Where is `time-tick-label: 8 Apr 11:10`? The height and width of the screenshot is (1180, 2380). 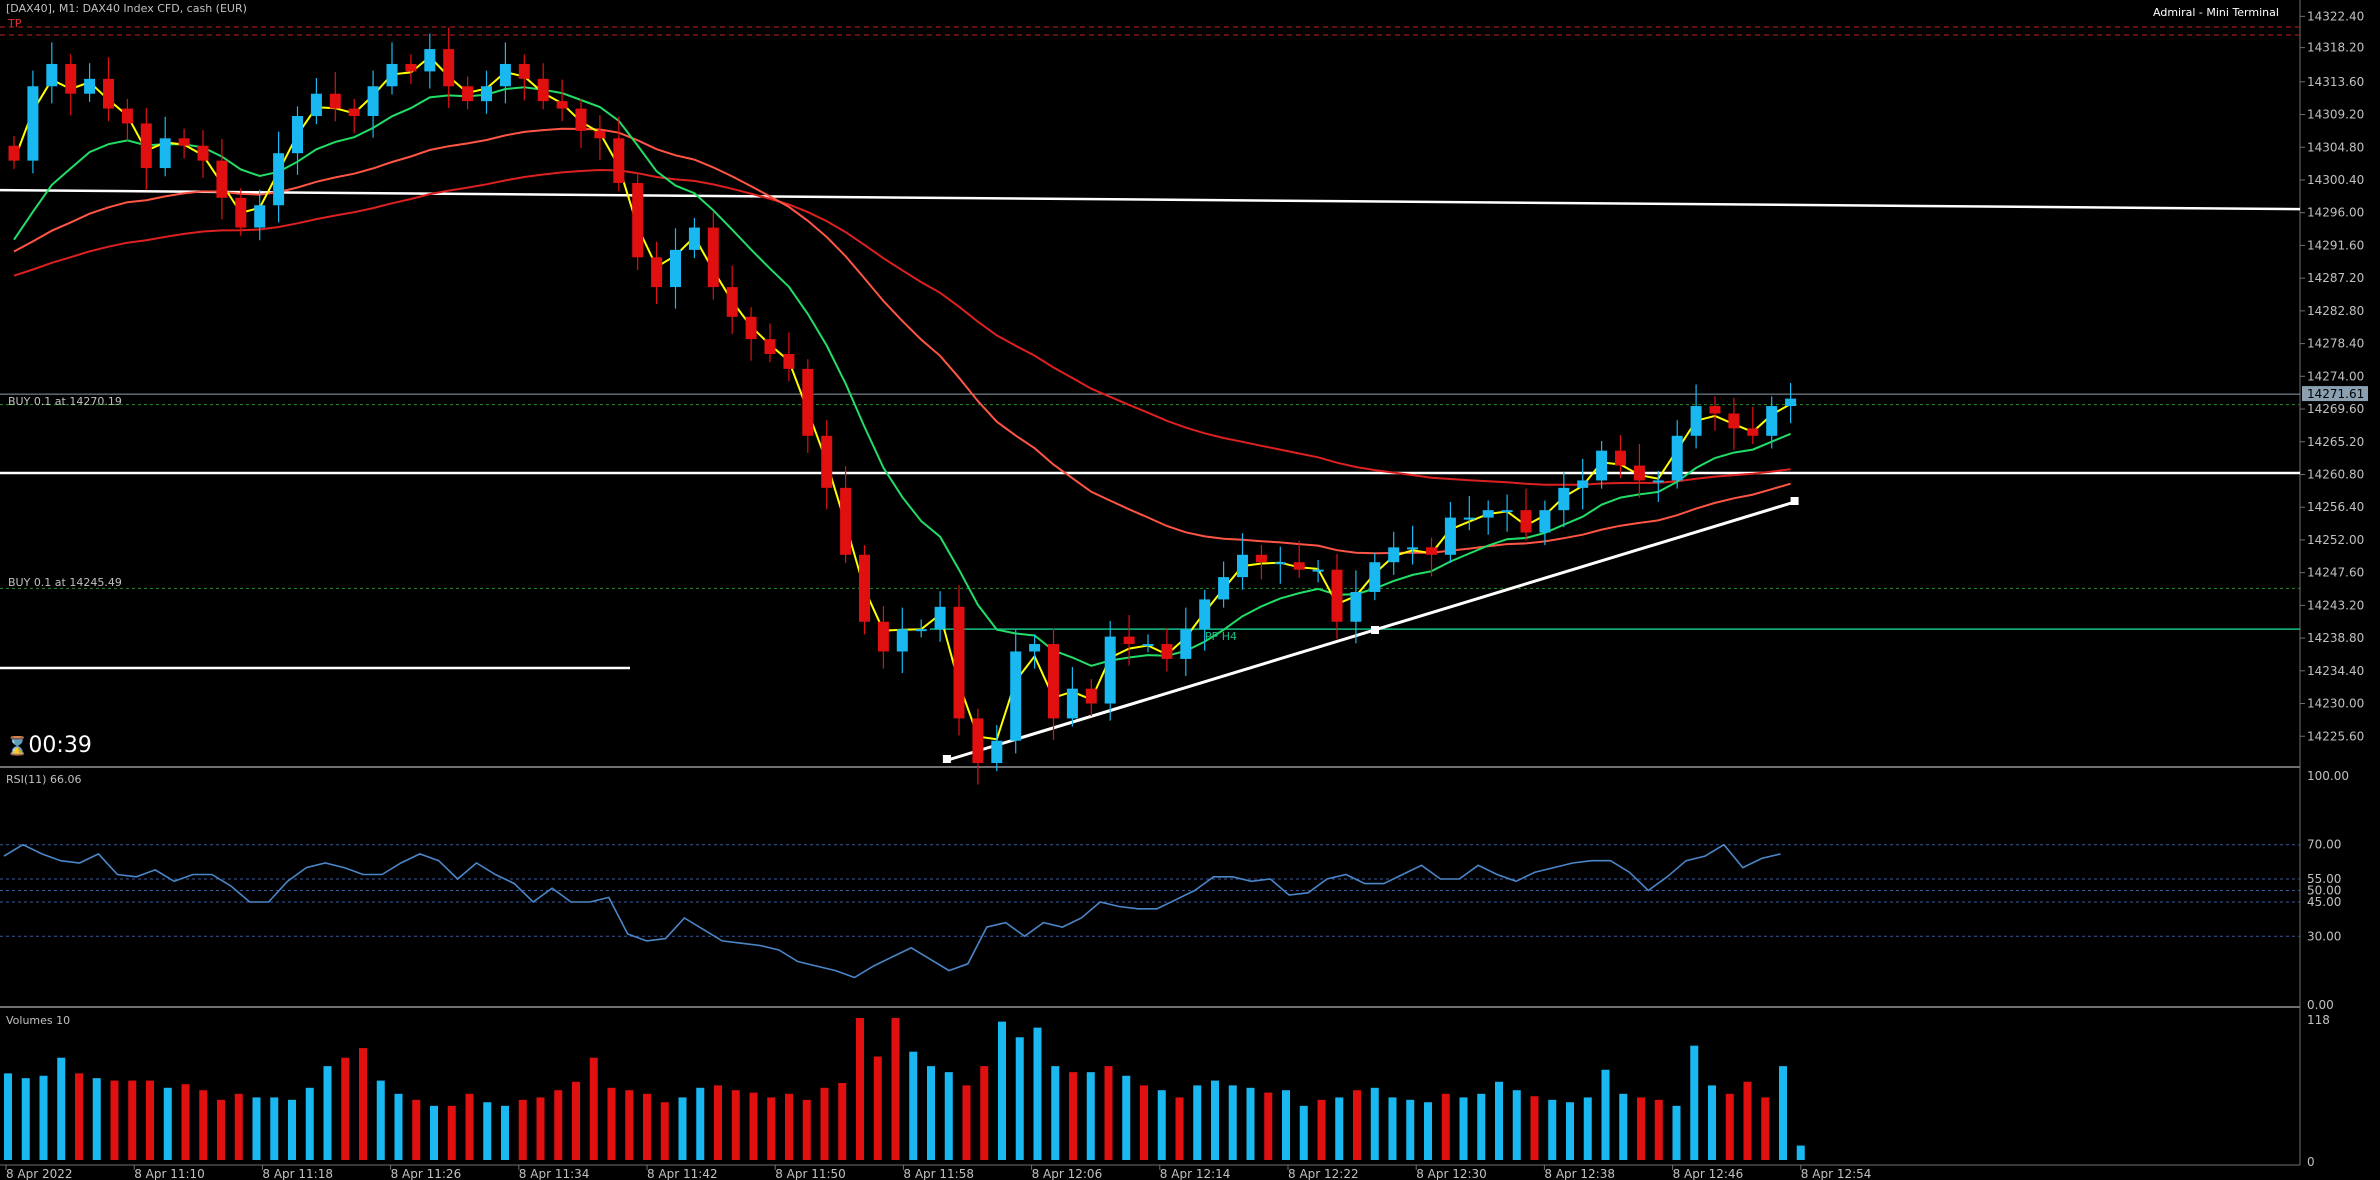 time-tick-label: 8 Apr 11:10 is located at coordinates (169, 1173).